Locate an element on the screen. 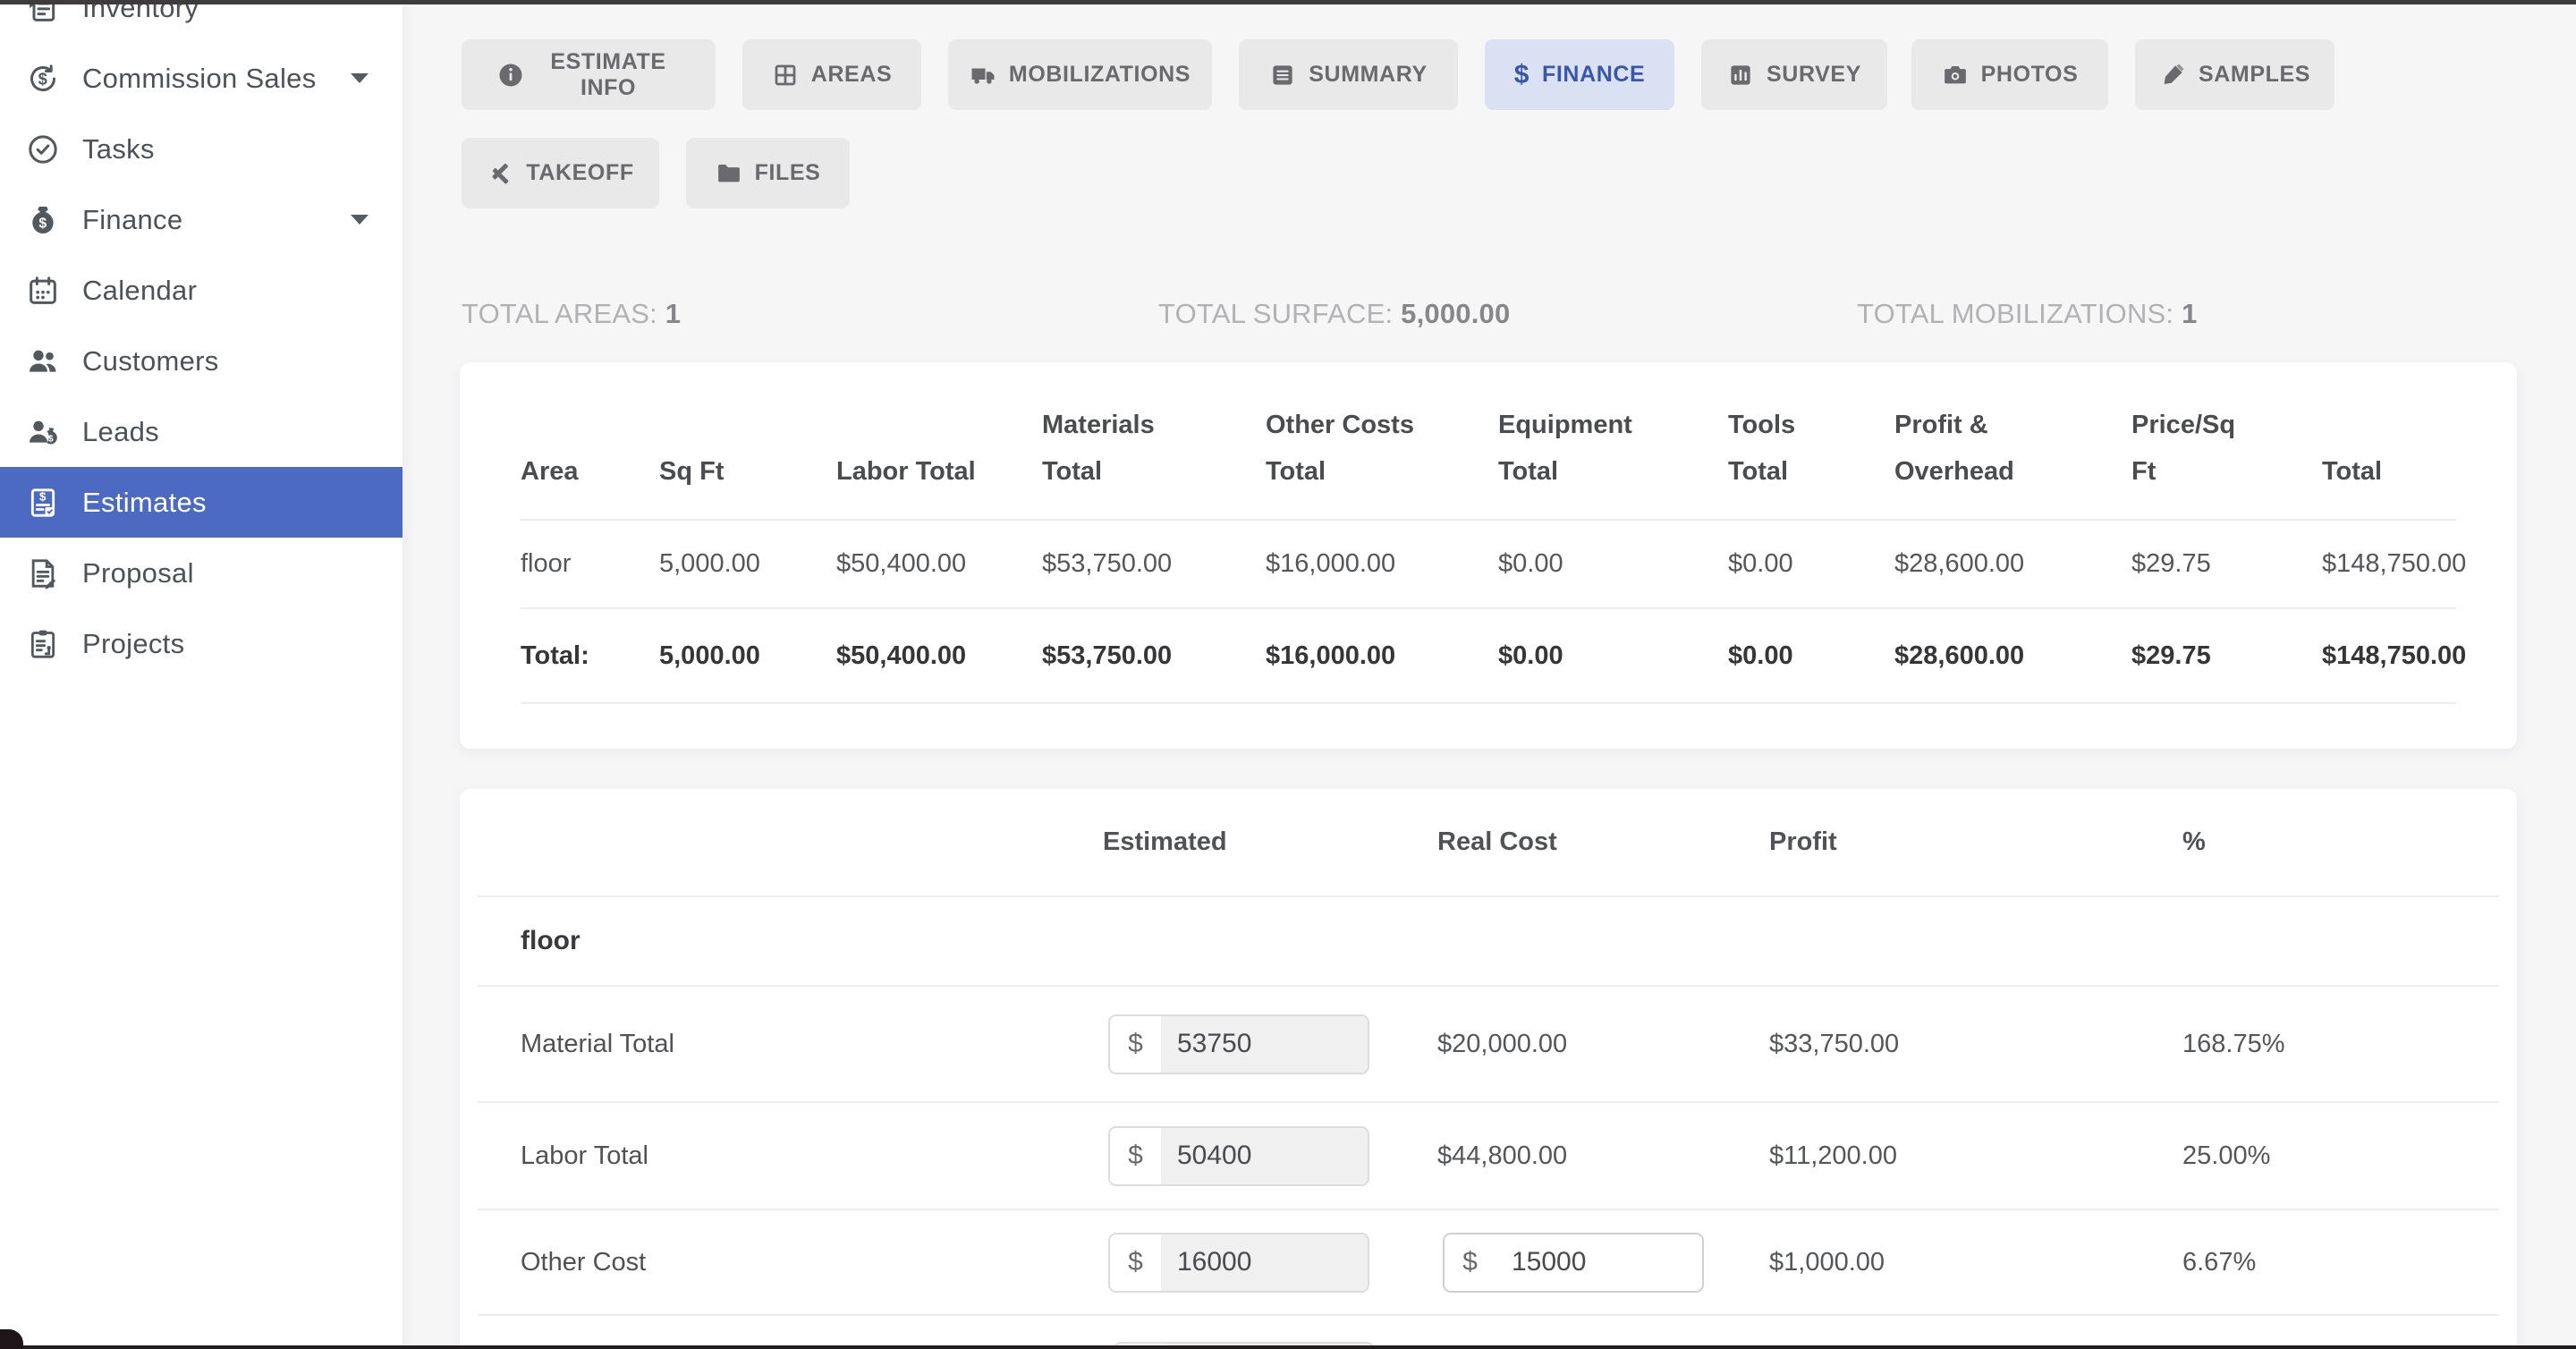 This screenshot has width=2576, height=1349. finance-row-other-cost: Other Cost $ $ $1,000.00 6.67% is located at coordinates (1488, 1263).